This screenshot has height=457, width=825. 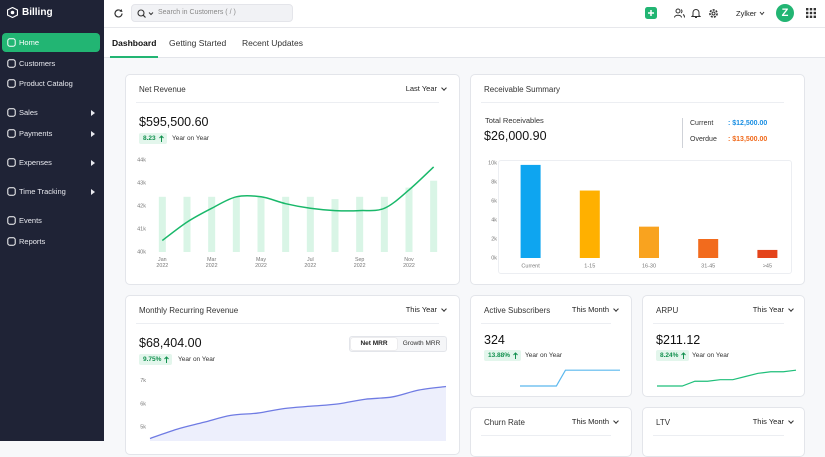 I want to click on change-badge: 9.75%, so click(x=156, y=359).